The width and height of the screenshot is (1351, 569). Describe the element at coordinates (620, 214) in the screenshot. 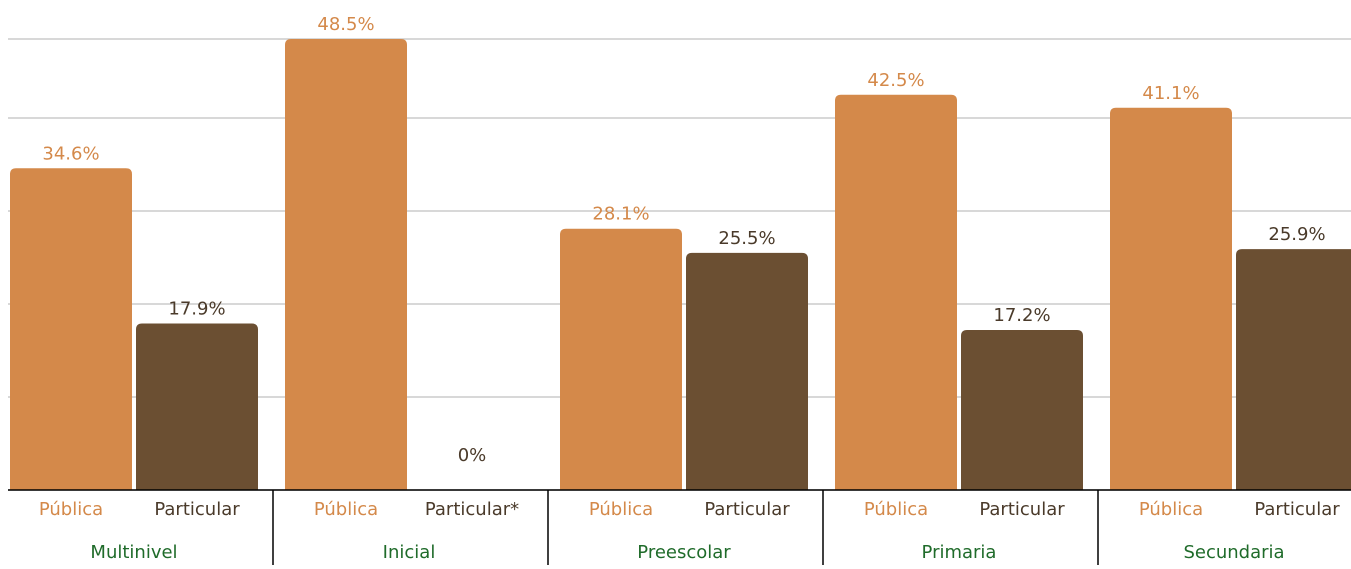

I see `value-label: 28.1%` at that location.